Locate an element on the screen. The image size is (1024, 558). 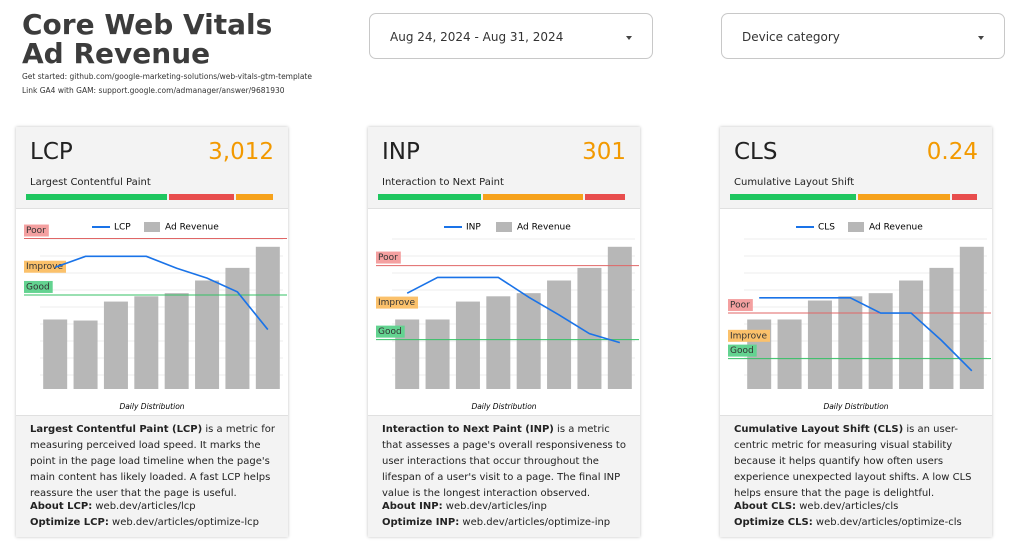
metric-name: LCP is located at coordinates (51, 152).